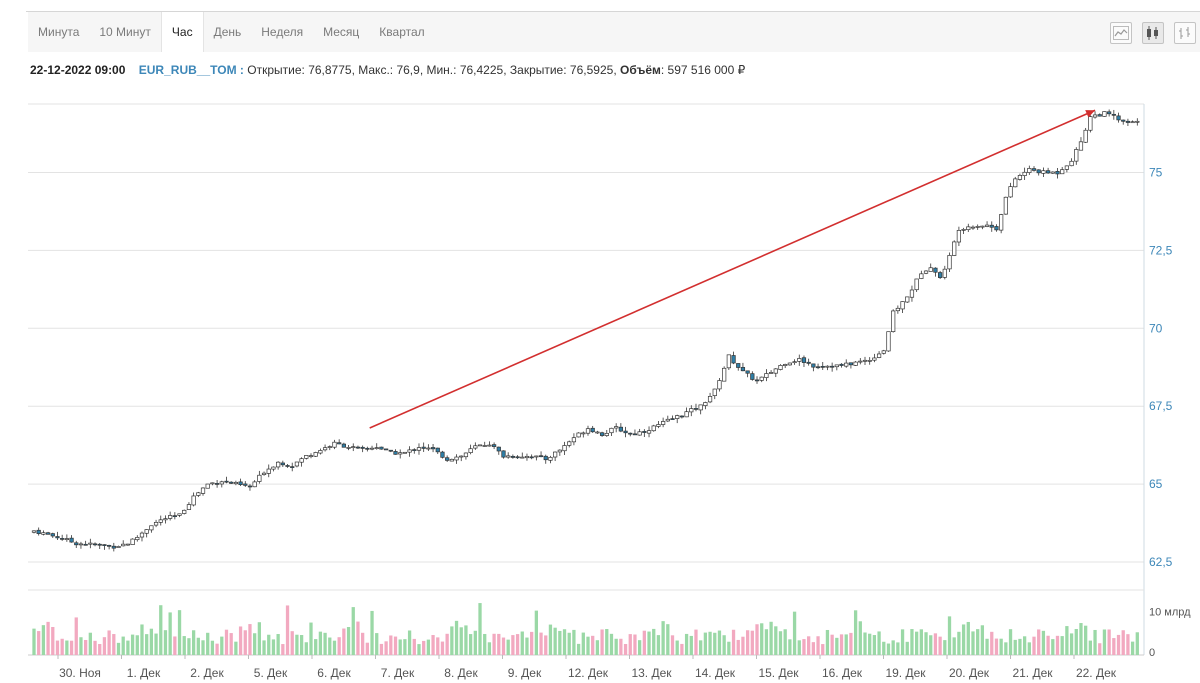 The image size is (1200, 683). I want to click on tab-minute: Минута, so click(59, 32).